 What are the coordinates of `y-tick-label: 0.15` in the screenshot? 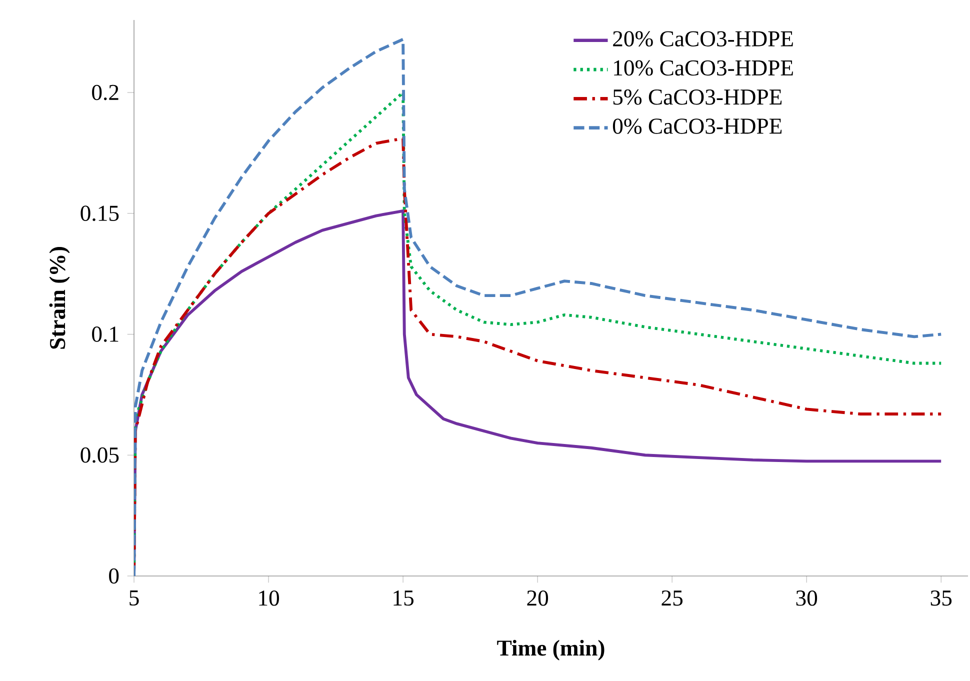 It's located at (99, 214).